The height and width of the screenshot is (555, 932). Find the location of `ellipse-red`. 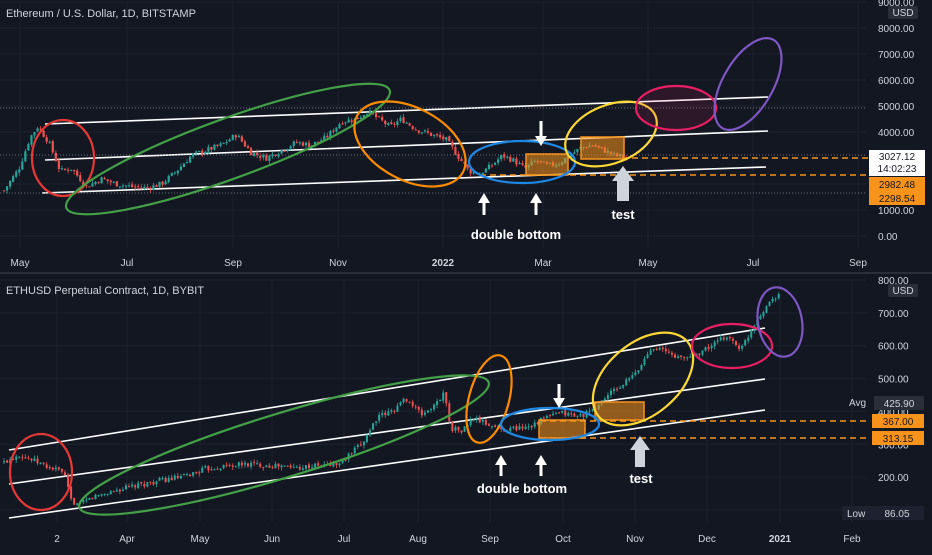

ellipse-red is located at coordinates (63, 158).